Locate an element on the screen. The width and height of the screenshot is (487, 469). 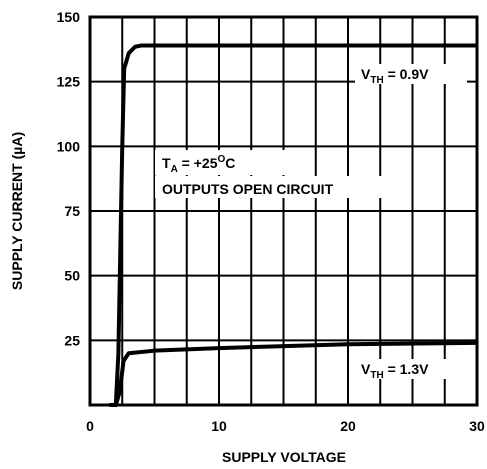
annotation-part: A is located at coordinates (174, 169).